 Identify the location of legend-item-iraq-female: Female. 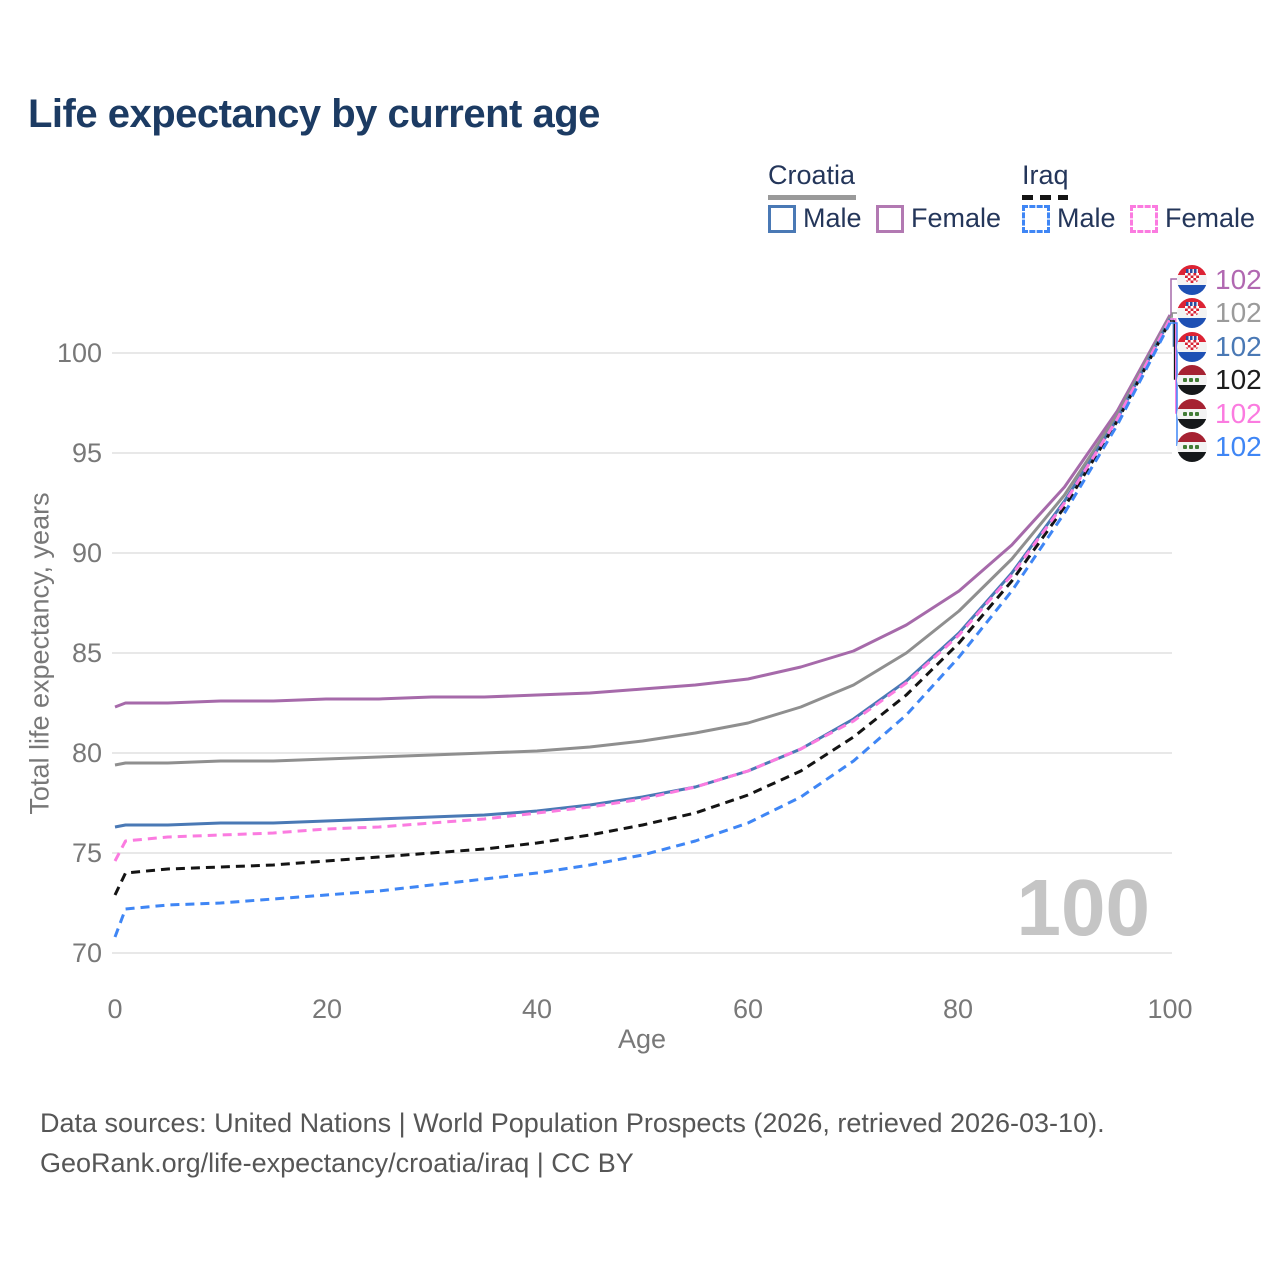
(1192, 218).